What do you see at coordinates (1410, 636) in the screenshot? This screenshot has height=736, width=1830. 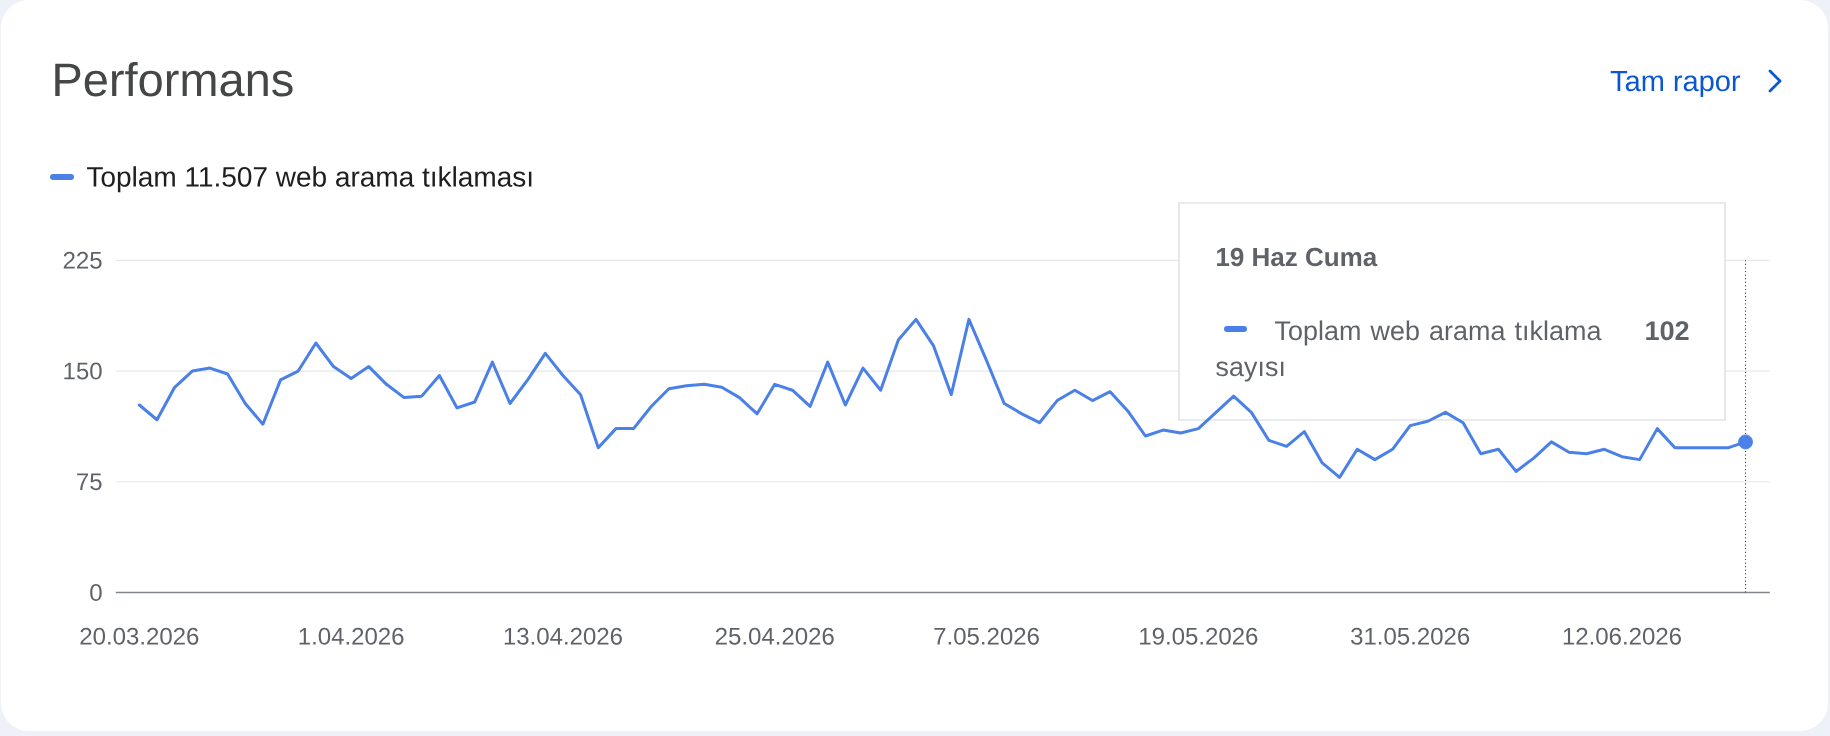 I see `x-tick-label: 31.05.2026` at bounding box center [1410, 636].